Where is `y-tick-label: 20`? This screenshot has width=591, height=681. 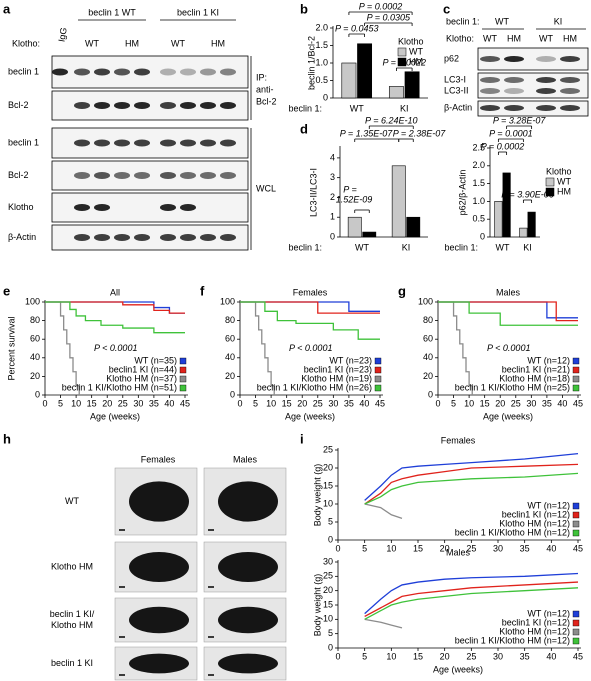 y-tick-label: 20 is located at coordinates (428, 376).